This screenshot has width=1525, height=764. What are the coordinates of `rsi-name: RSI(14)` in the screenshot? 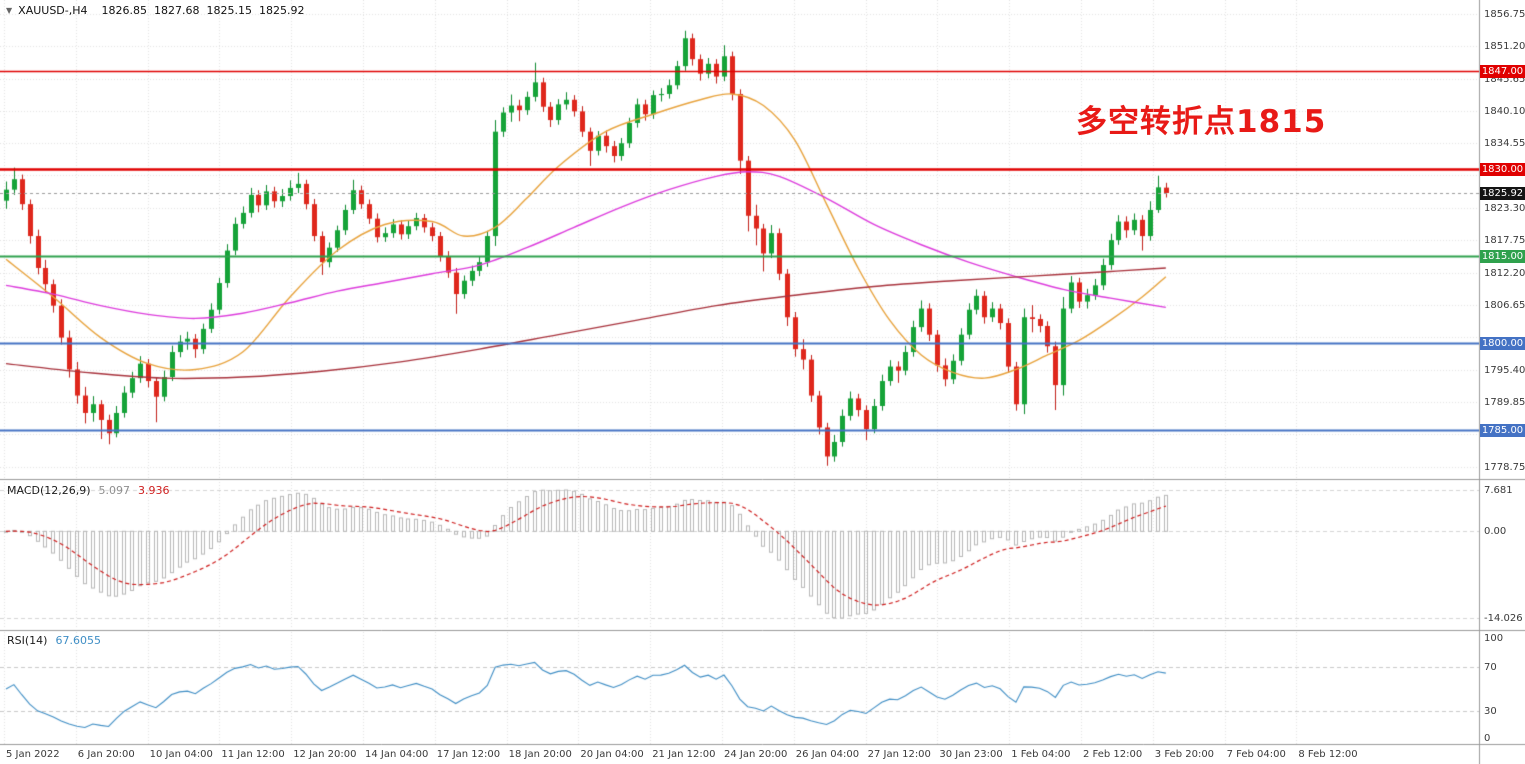 It's located at (27, 640).